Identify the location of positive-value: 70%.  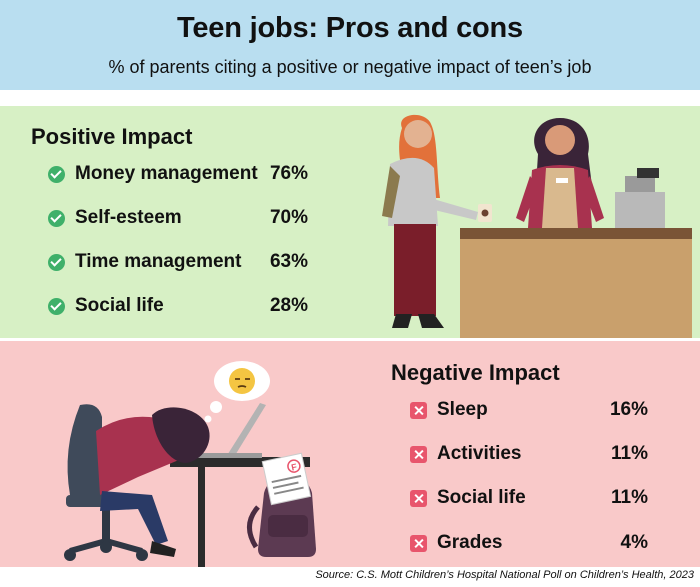
(288, 217).